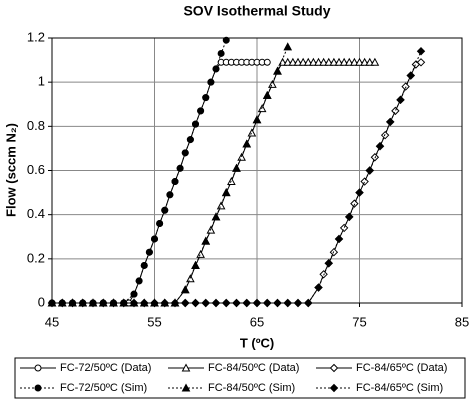 This screenshot has width=474, height=402. Describe the element at coordinates (36, 36) in the screenshot. I see `y-tick-label: 1.2` at that location.